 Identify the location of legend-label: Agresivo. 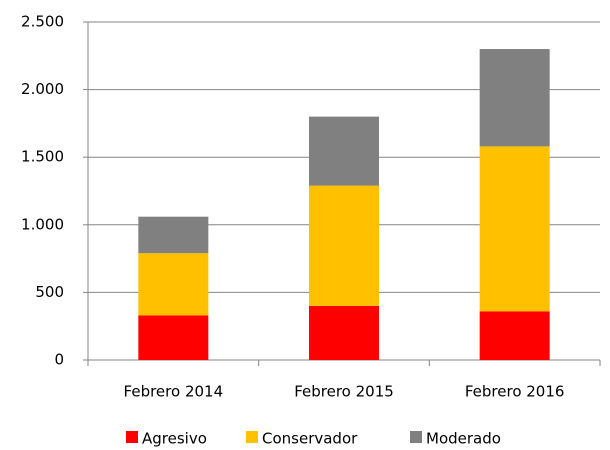
(174, 439).